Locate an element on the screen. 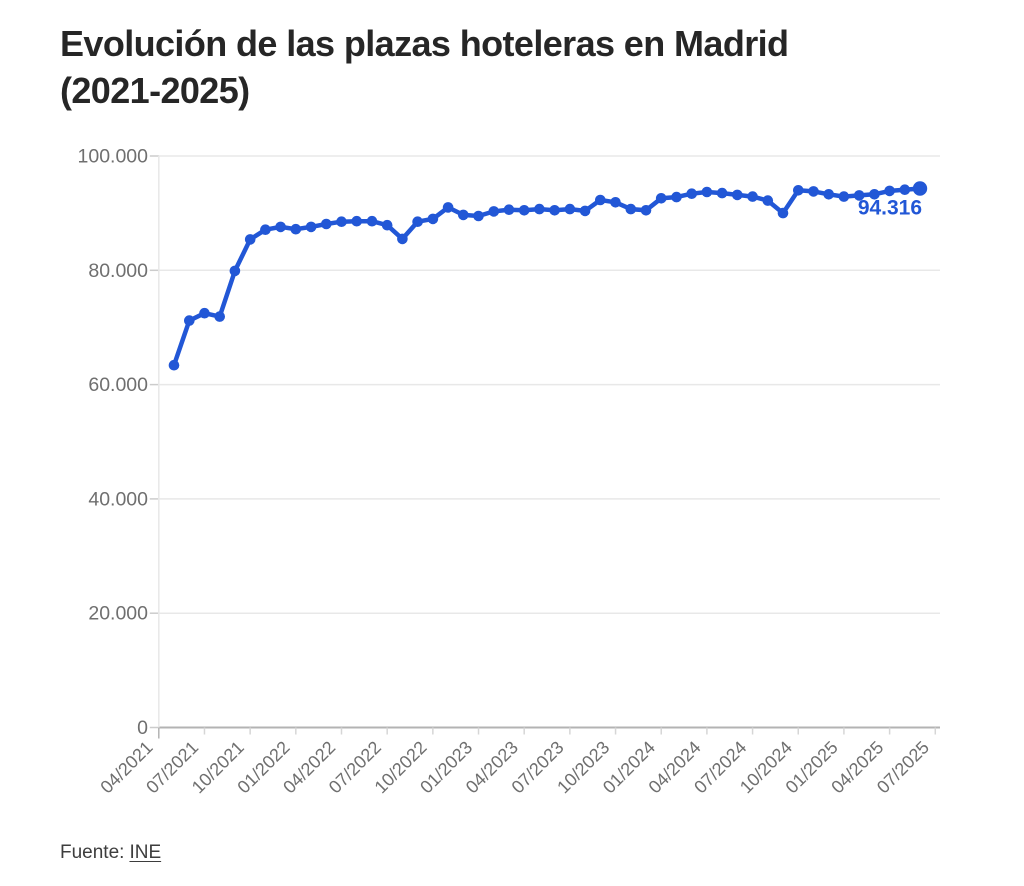  source-note: Fuente: INE is located at coordinates (110, 853).